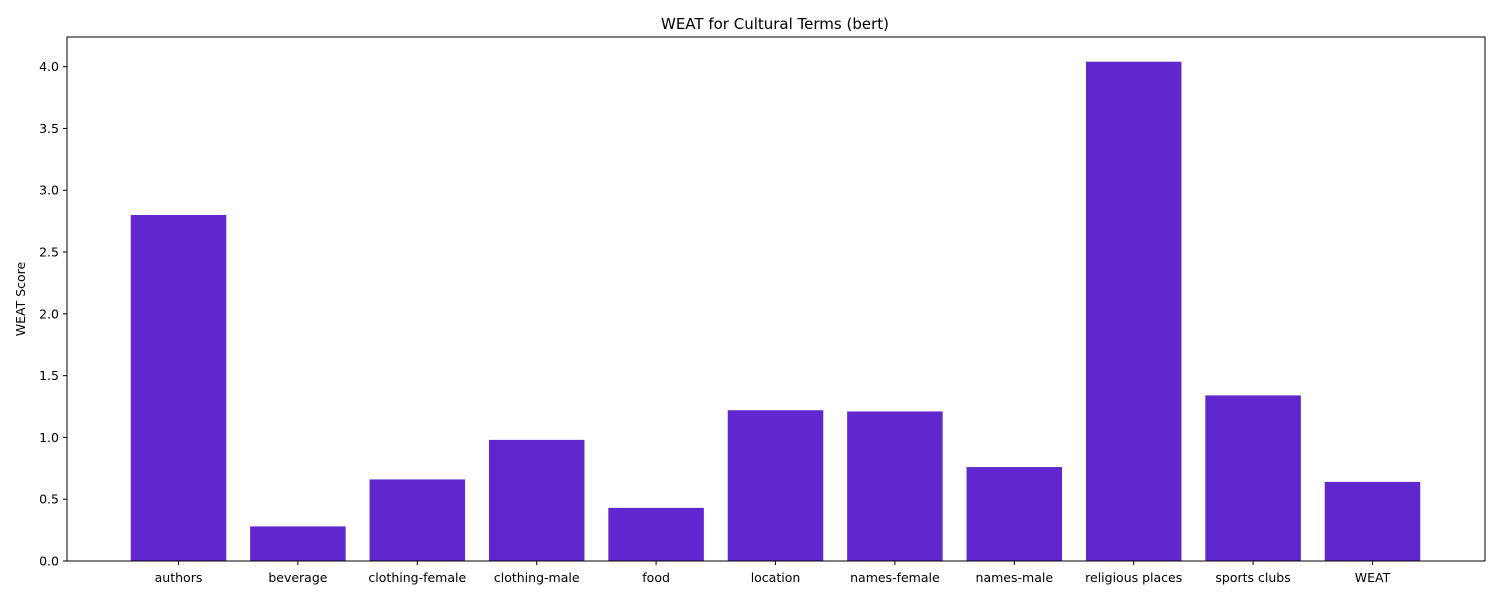  Describe the element at coordinates (49, 128) in the screenshot. I see `y-tick-label: 3.5` at that location.